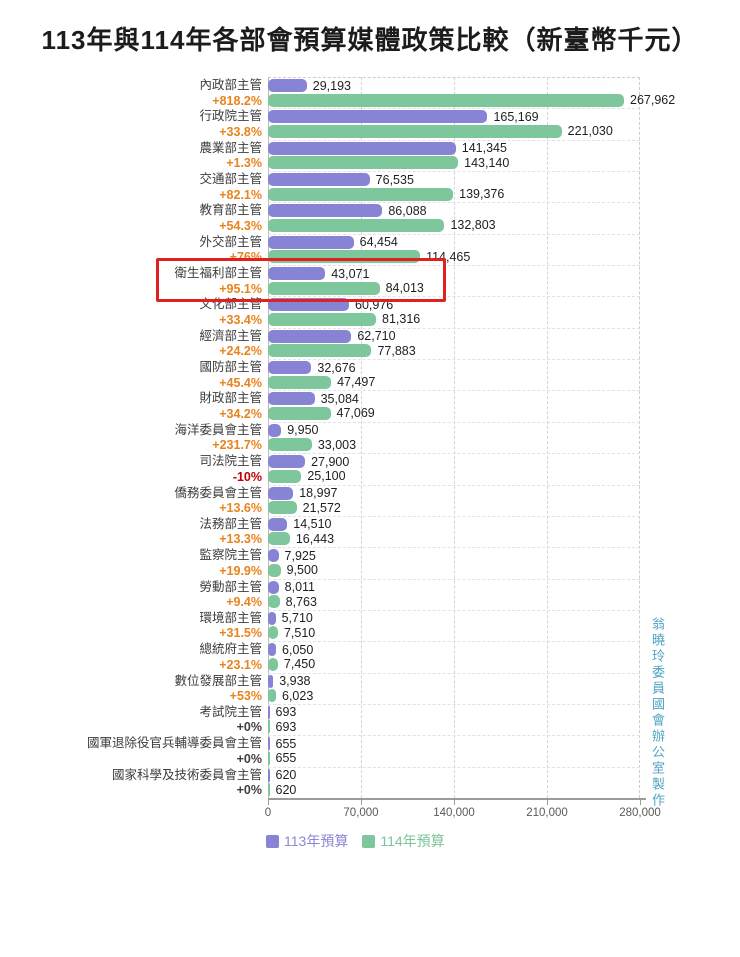  Describe the element at coordinates (230, 398) in the screenshot. I see `category-label: 財政部主管` at that location.